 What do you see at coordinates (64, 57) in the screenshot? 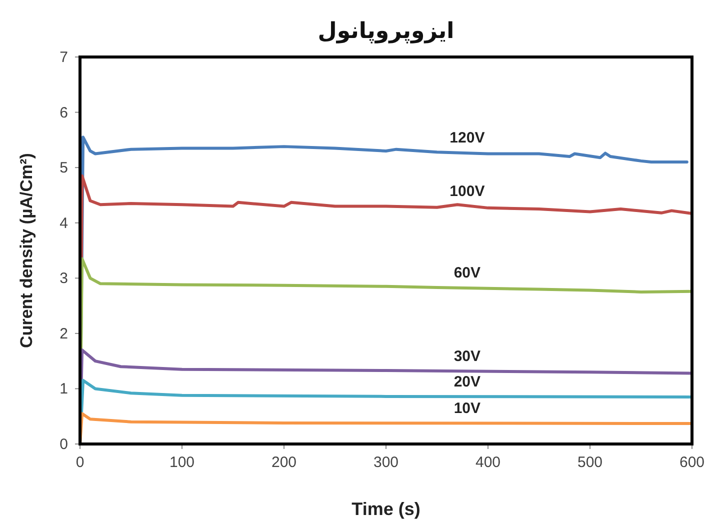
I see `y-tick-label: 7` at bounding box center [64, 57].